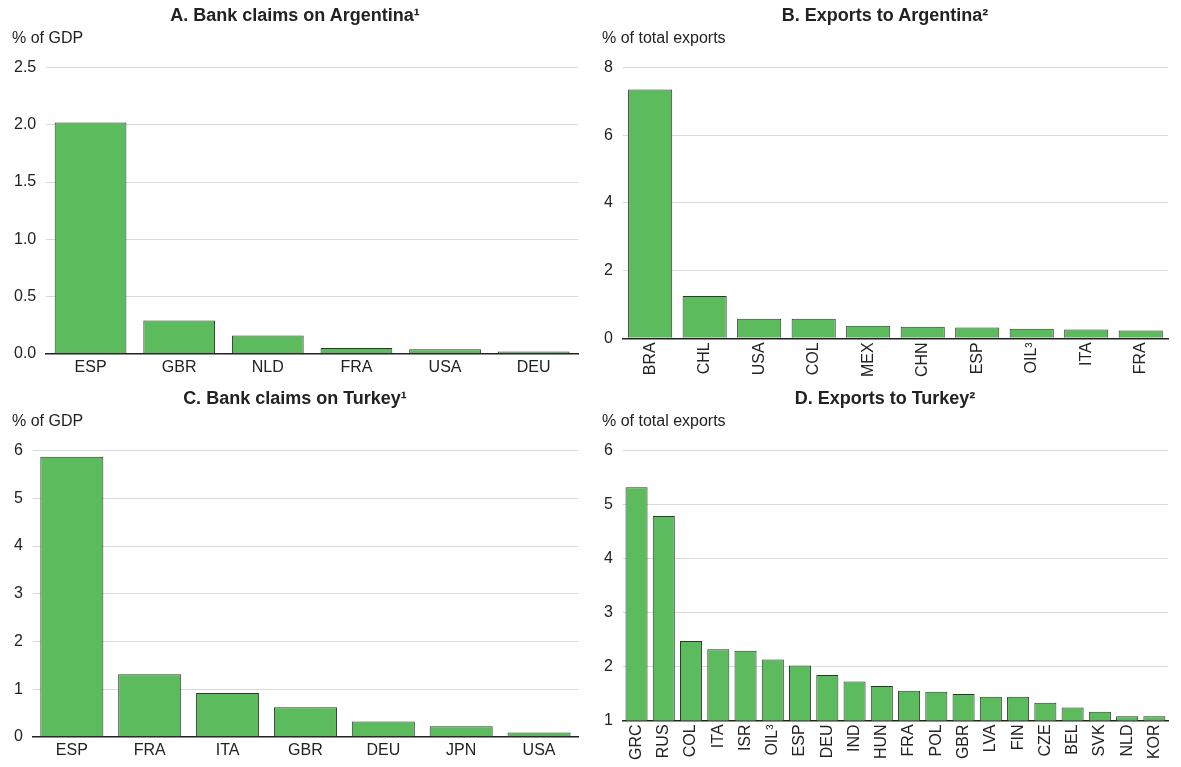 The height and width of the screenshot is (767, 1181). Describe the element at coordinates (649, 359) in the screenshot. I see `x-tick-label: BRA` at that location.